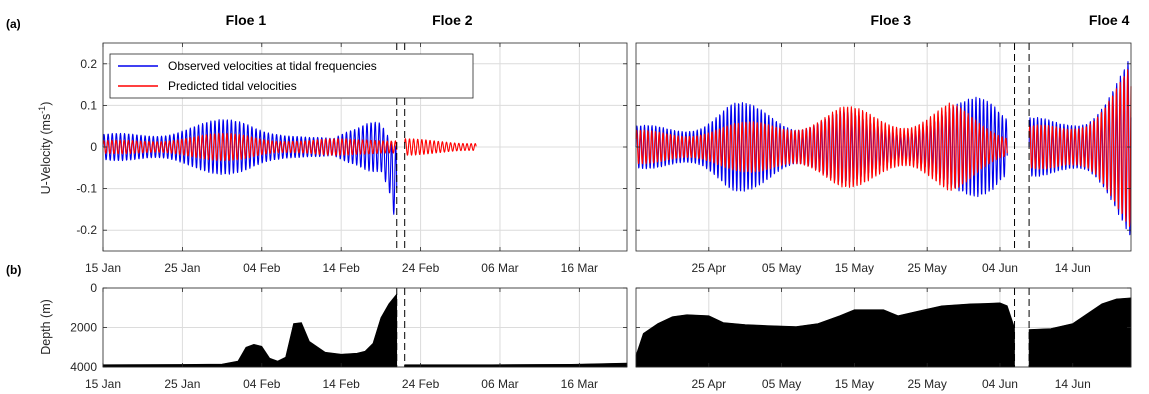 This screenshot has width=1149, height=394. What do you see at coordinates (103, 268) in the screenshot?
I see `velocity-left-xtick-label: 15 Jan` at bounding box center [103, 268].